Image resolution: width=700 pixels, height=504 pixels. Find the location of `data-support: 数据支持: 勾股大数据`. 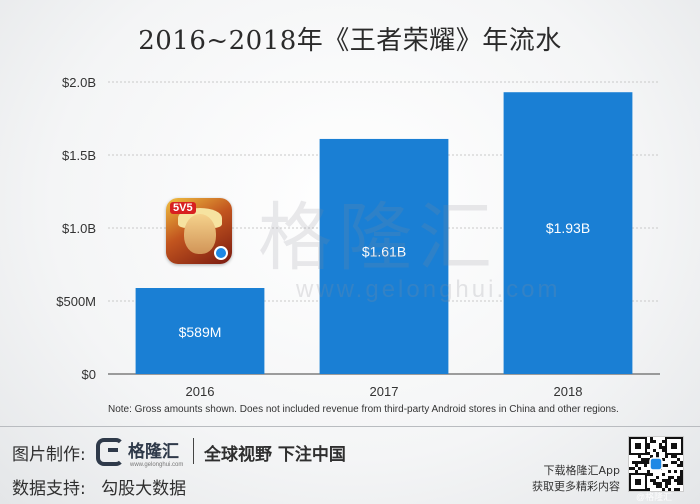

data-support: 数据支持: 勾股大数据 is located at coordinates (99, 486).